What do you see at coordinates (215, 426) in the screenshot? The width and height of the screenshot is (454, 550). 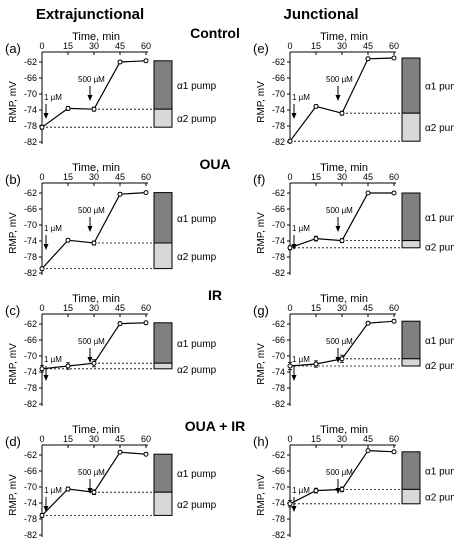 I see `row-title-oua-ir: OUA + IR` at bounding box center [215, 426].